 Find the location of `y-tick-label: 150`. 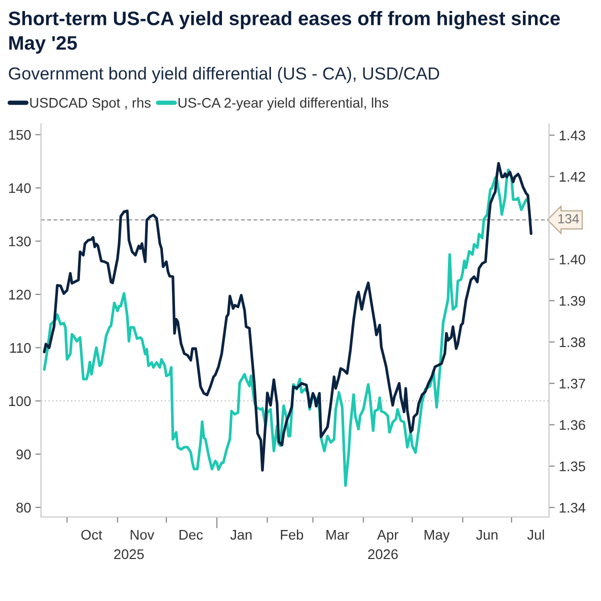

y-tick-label: 150 is located at coordinates (20, 135).